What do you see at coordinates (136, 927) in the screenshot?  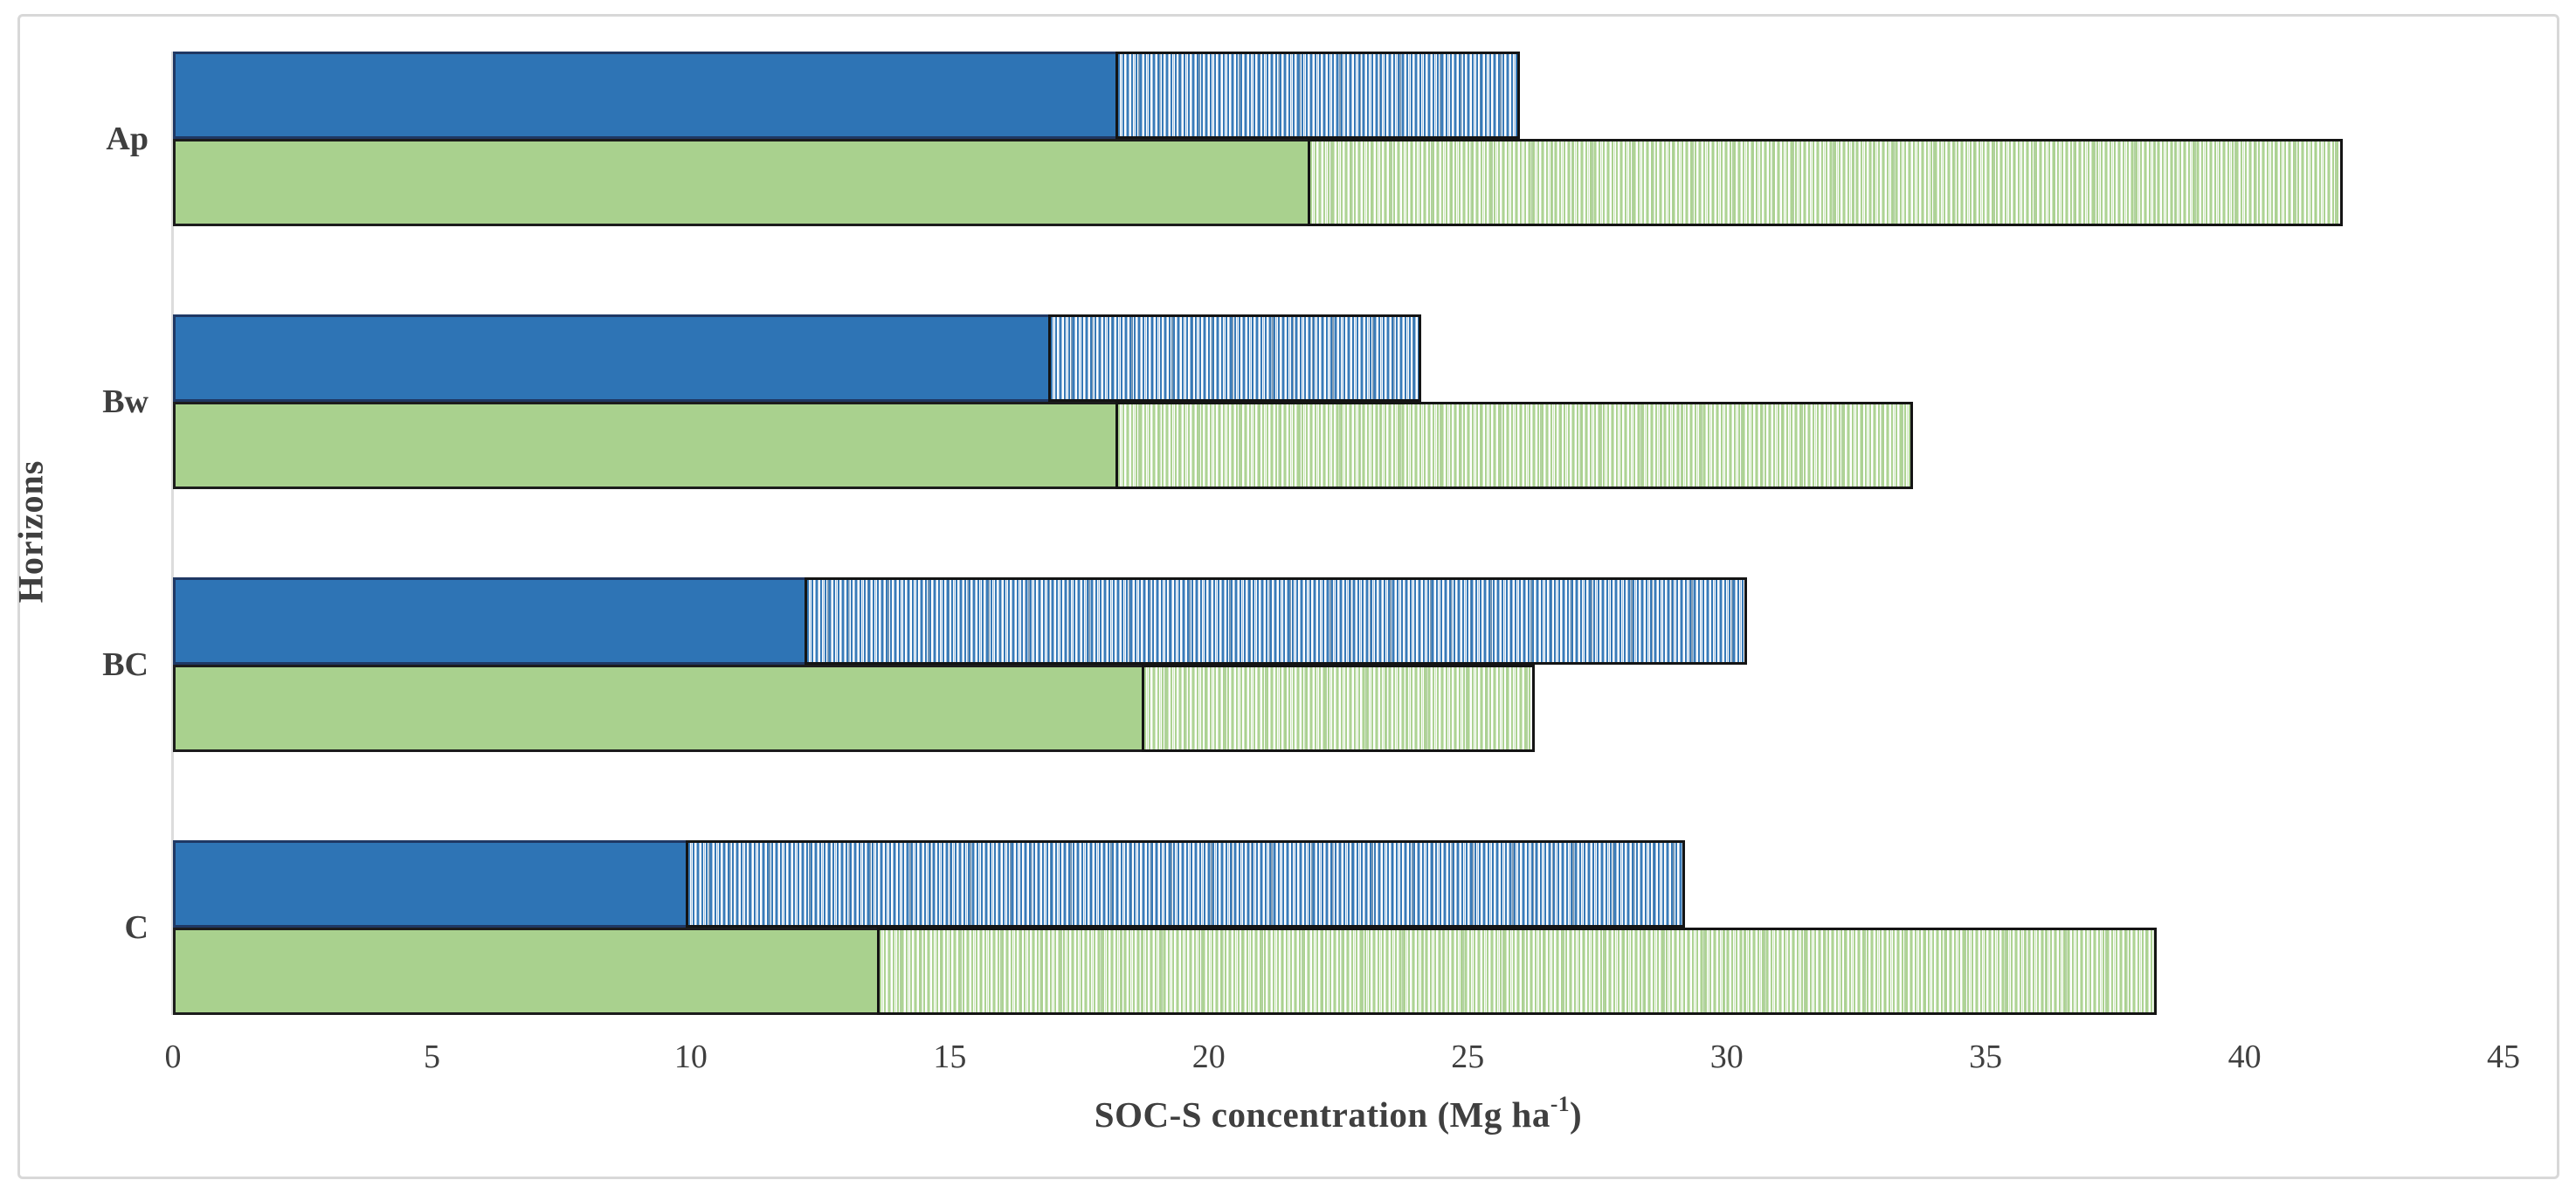 I see `y-category-label-C: C` at bounding box center [136, 927].